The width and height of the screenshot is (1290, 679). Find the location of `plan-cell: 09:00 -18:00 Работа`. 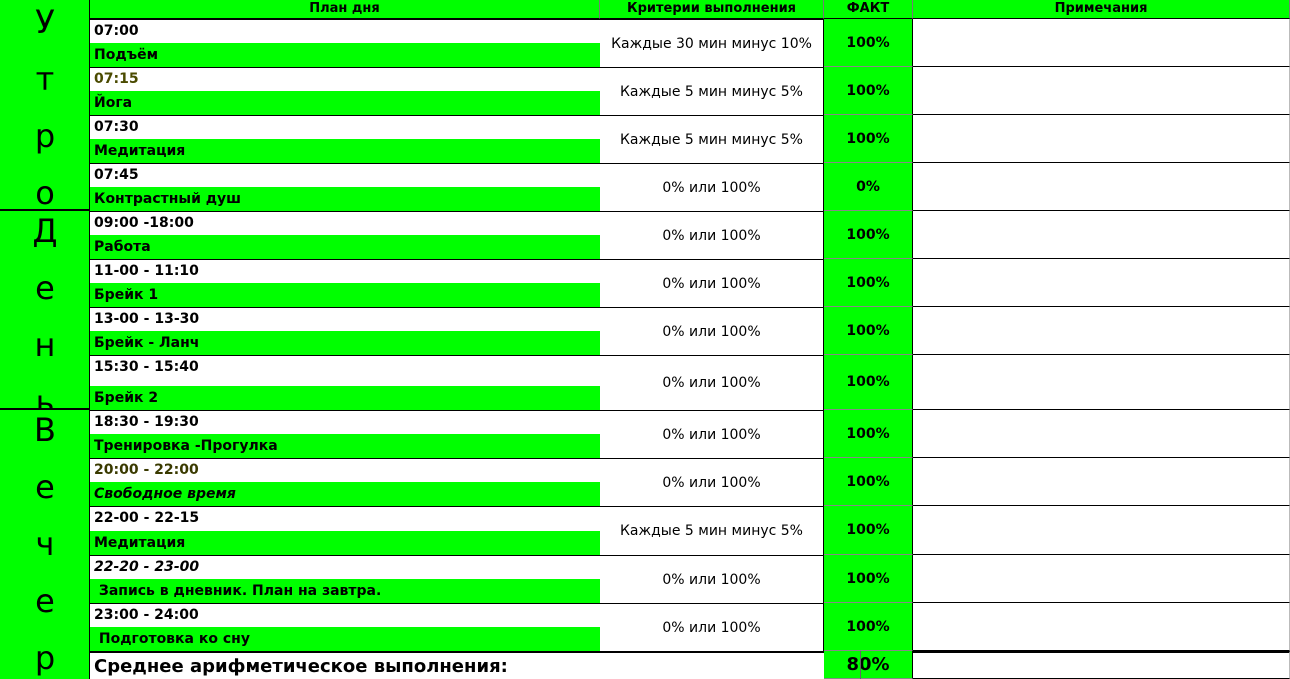

plan-cell: 09:00 -18:00 Работа is located at coordinates (345, 235).